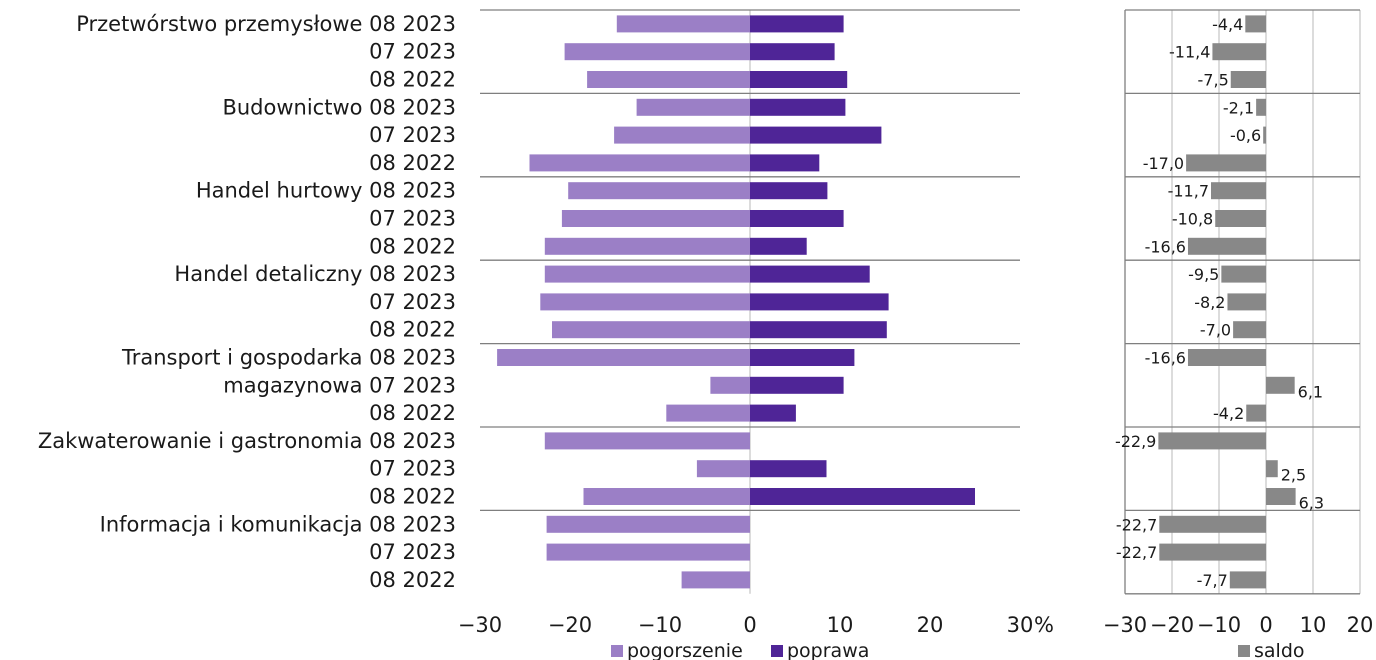  What do you see at coordinates (339, 107) in the screenshot?
I see `category-label: Budownictwo 08 2023` at bounding box center [339, 107].